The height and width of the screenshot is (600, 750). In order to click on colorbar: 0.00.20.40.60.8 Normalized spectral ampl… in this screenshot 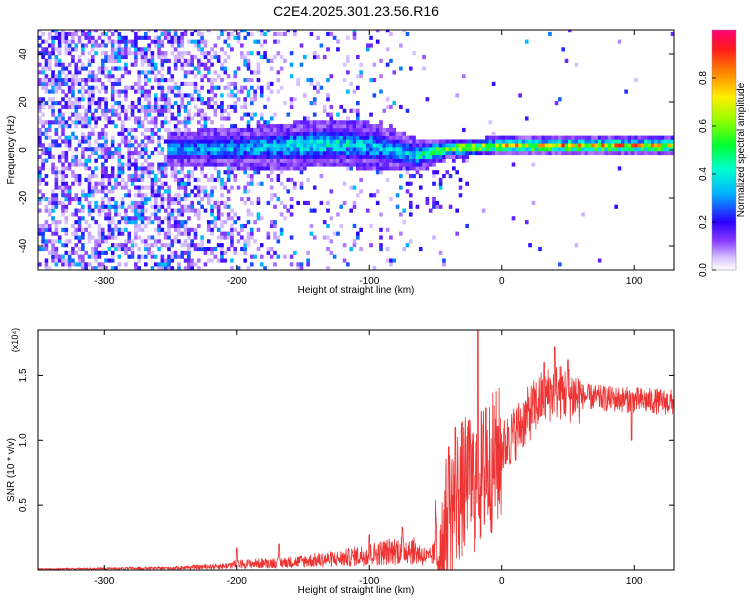, I will do `click(722, 153)`.